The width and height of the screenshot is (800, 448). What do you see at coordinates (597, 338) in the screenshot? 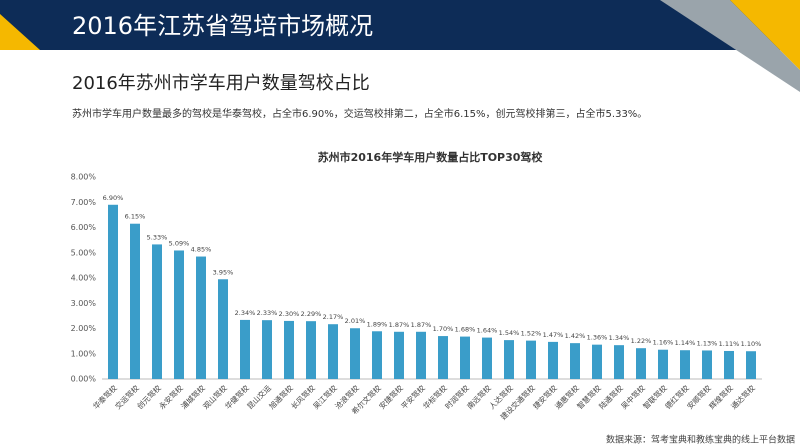
I see `value-label: 1.36%` at bounding box center [597, 338].